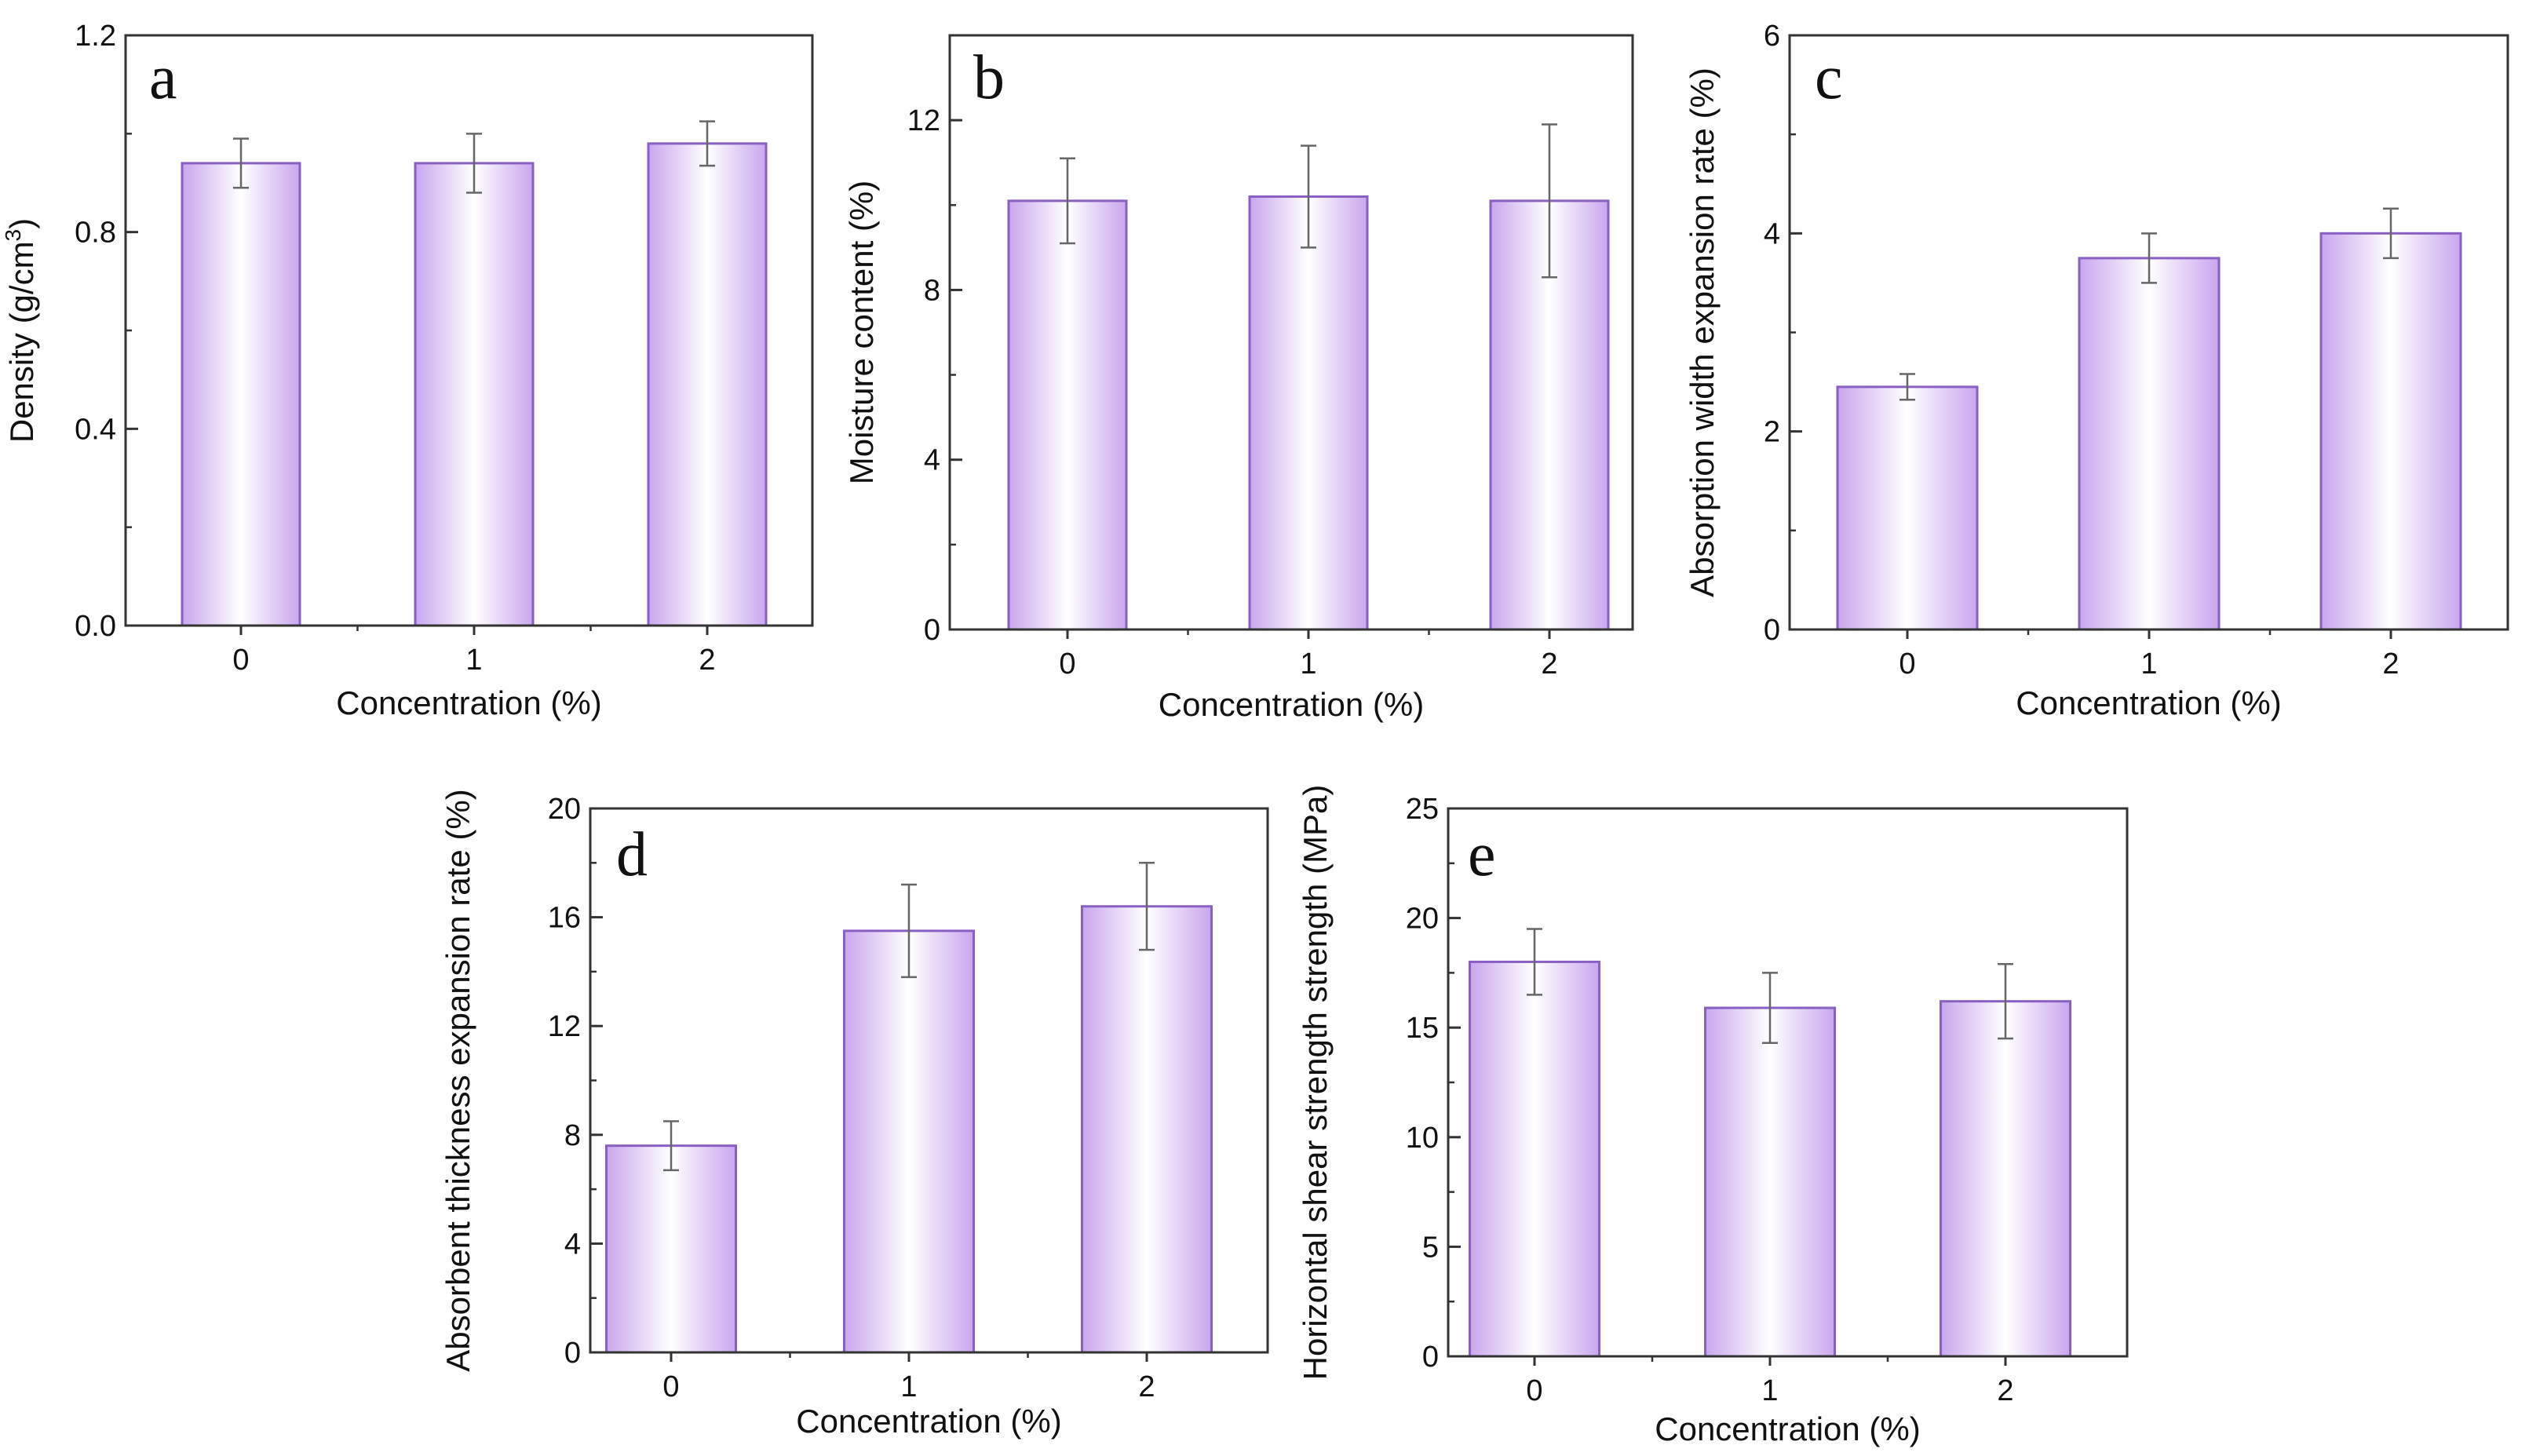 The width and height of the screenshot is (2529, 1456). I want to click on y-tick-label: 6, so click(1772, 36).